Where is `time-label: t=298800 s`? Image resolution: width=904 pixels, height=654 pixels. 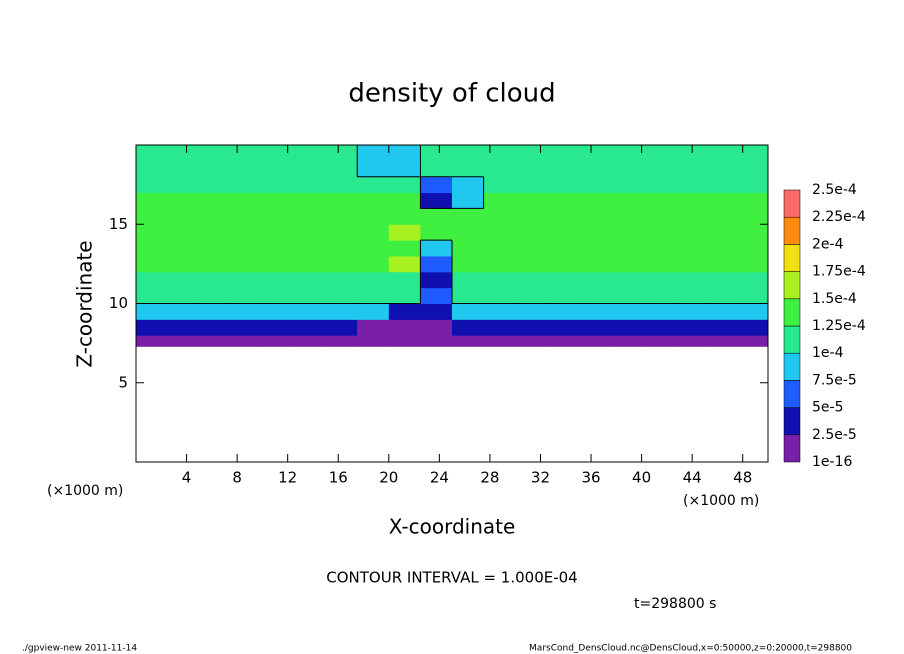
time-label: t=298800 s is located at coordinates (675, 604).